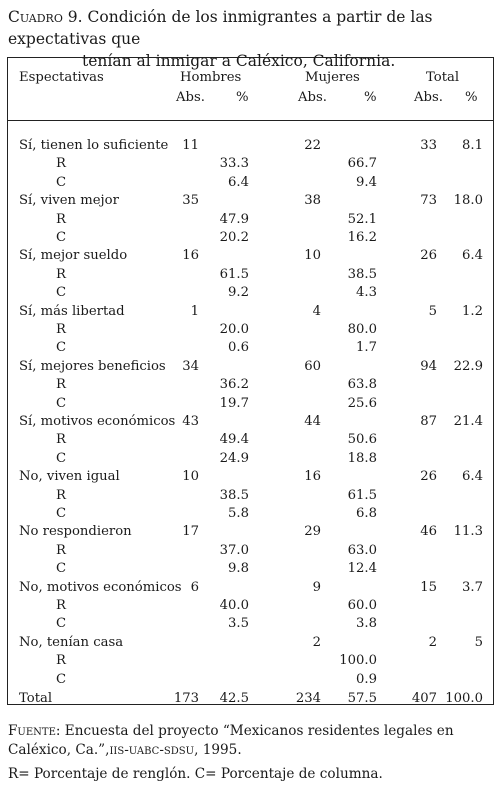  Describe the element at coordinates (36, 698) in the screenshot. I see `total-row-label: Total` at that location.